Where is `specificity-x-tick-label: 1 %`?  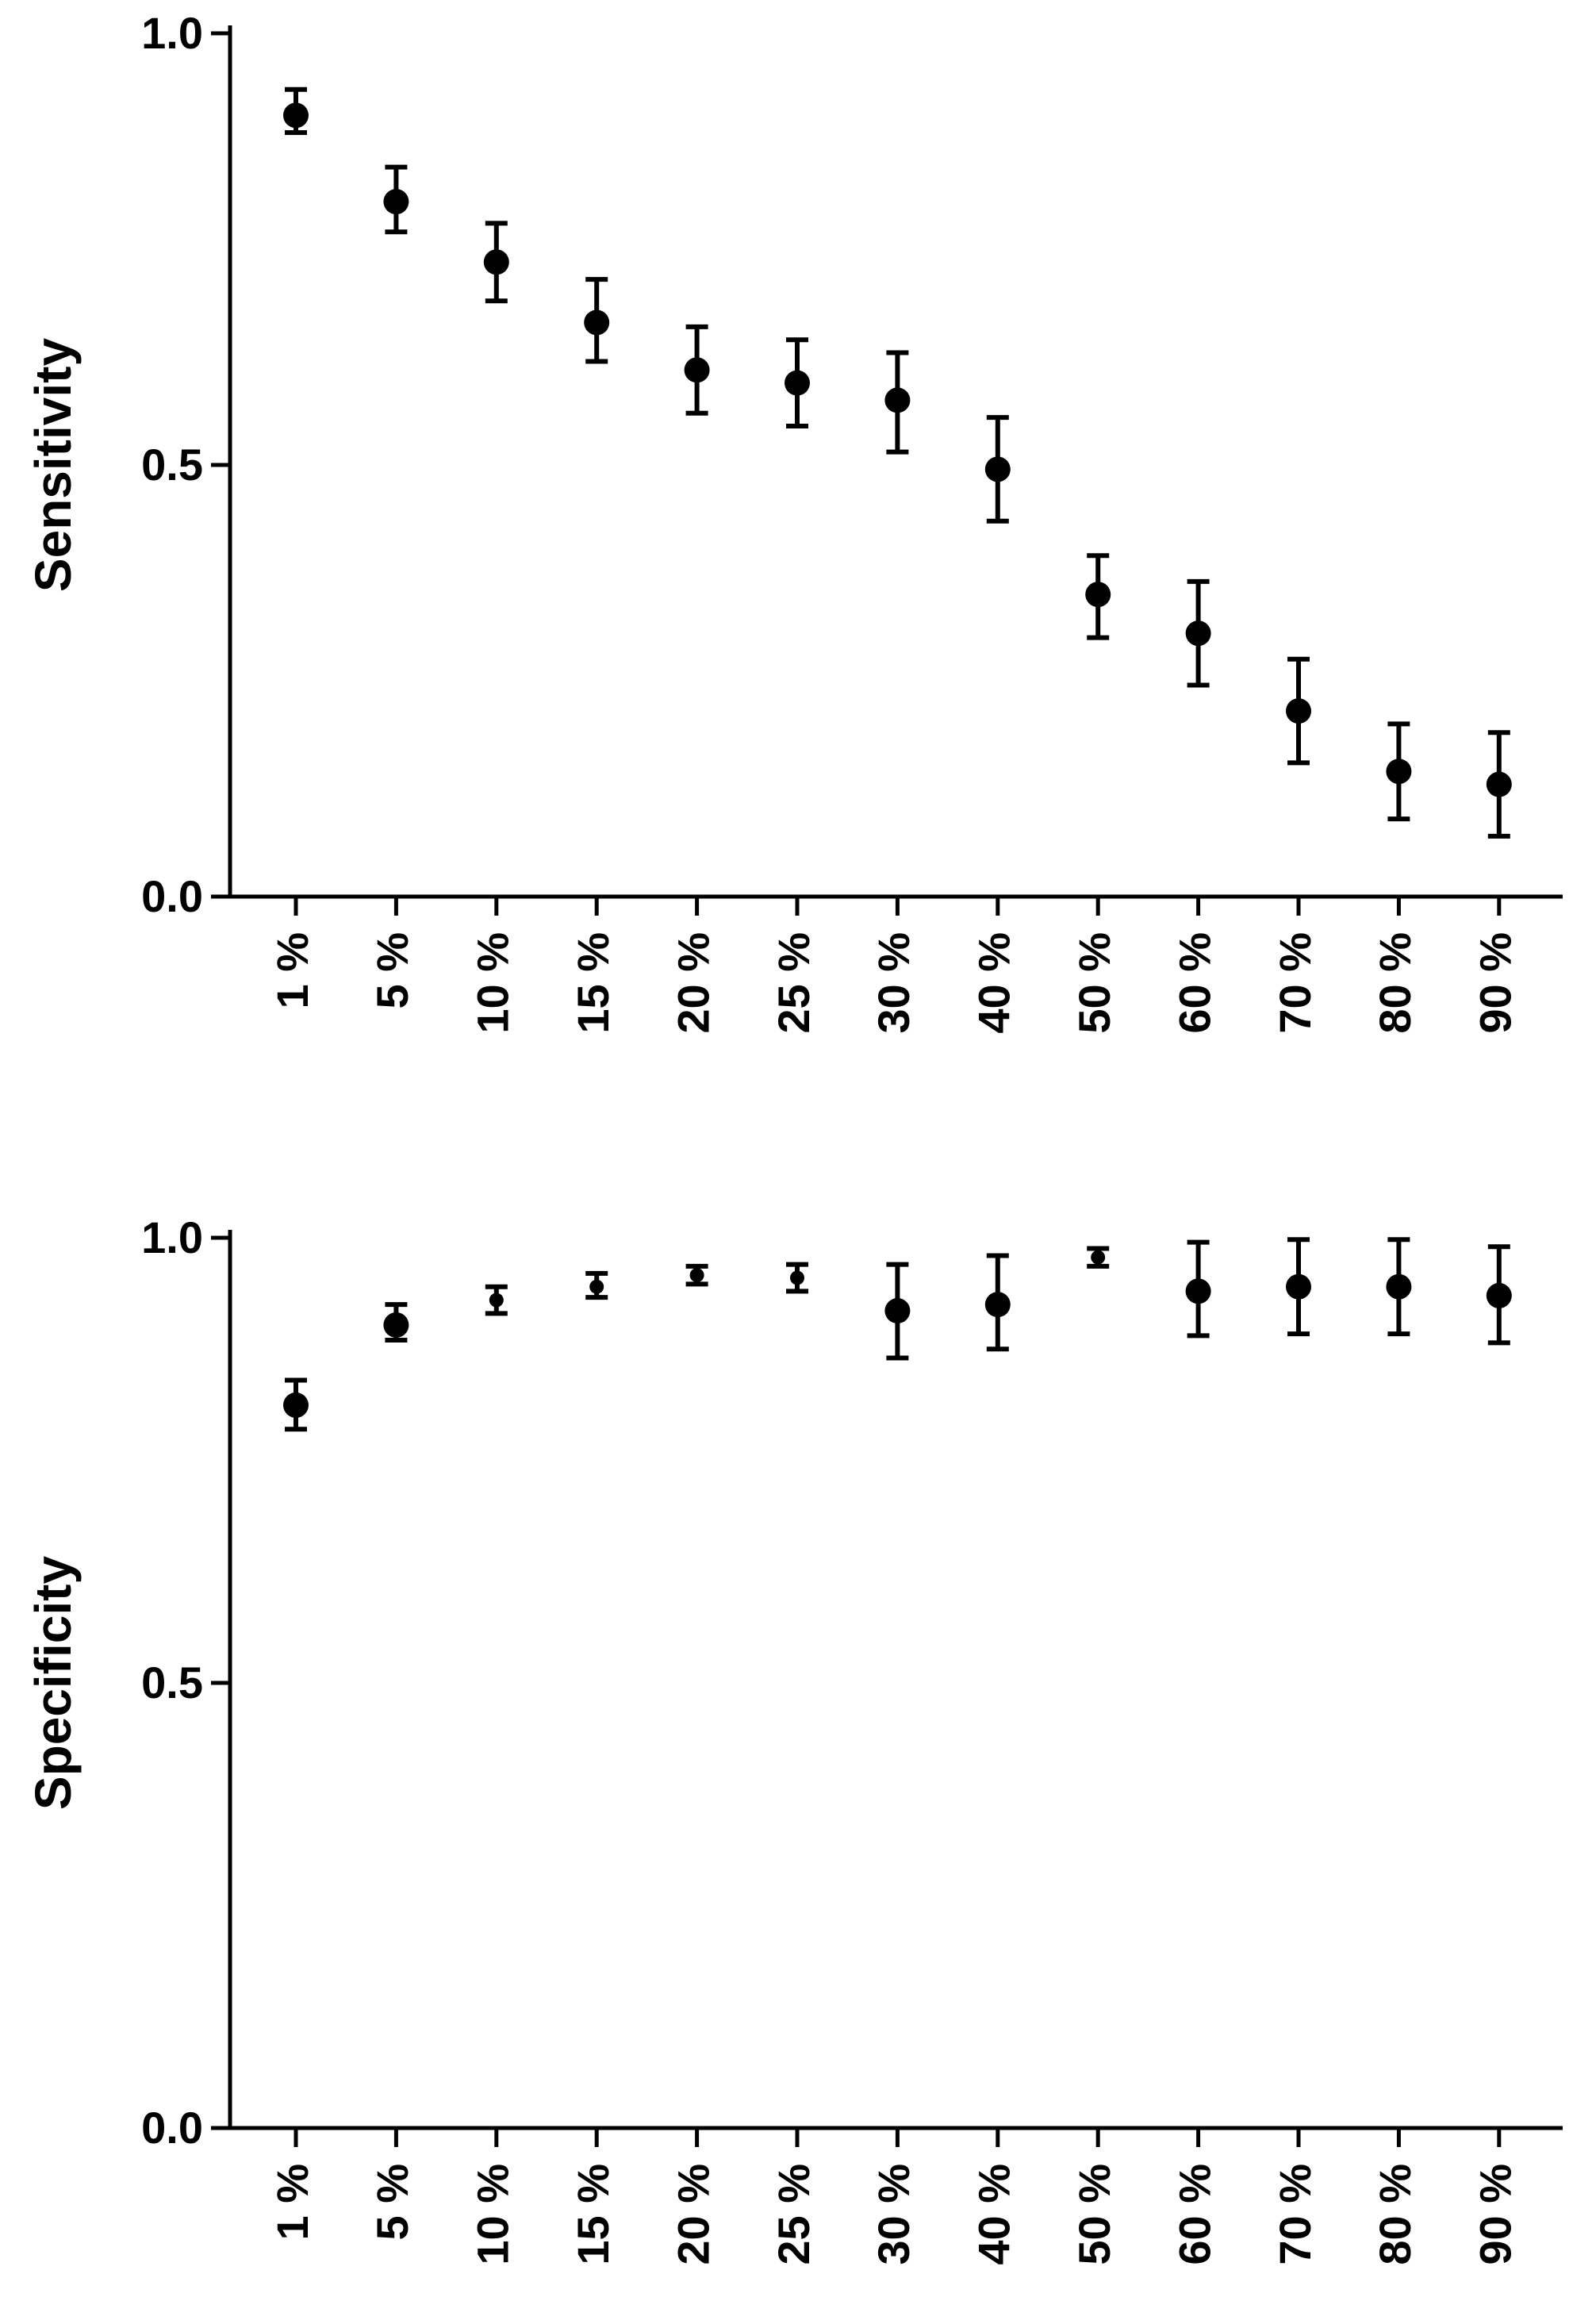 specificity-x-tick-label: 1 % is located at coordinates (292, 2202).